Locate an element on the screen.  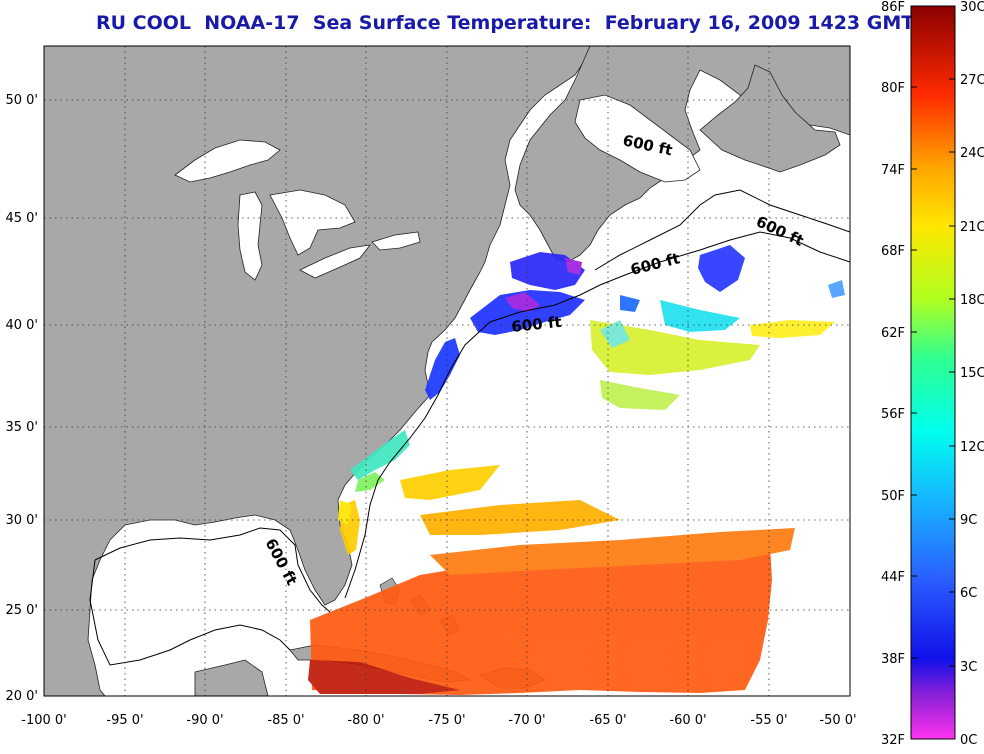
gulf-contour is located at coordinates (190, 612).